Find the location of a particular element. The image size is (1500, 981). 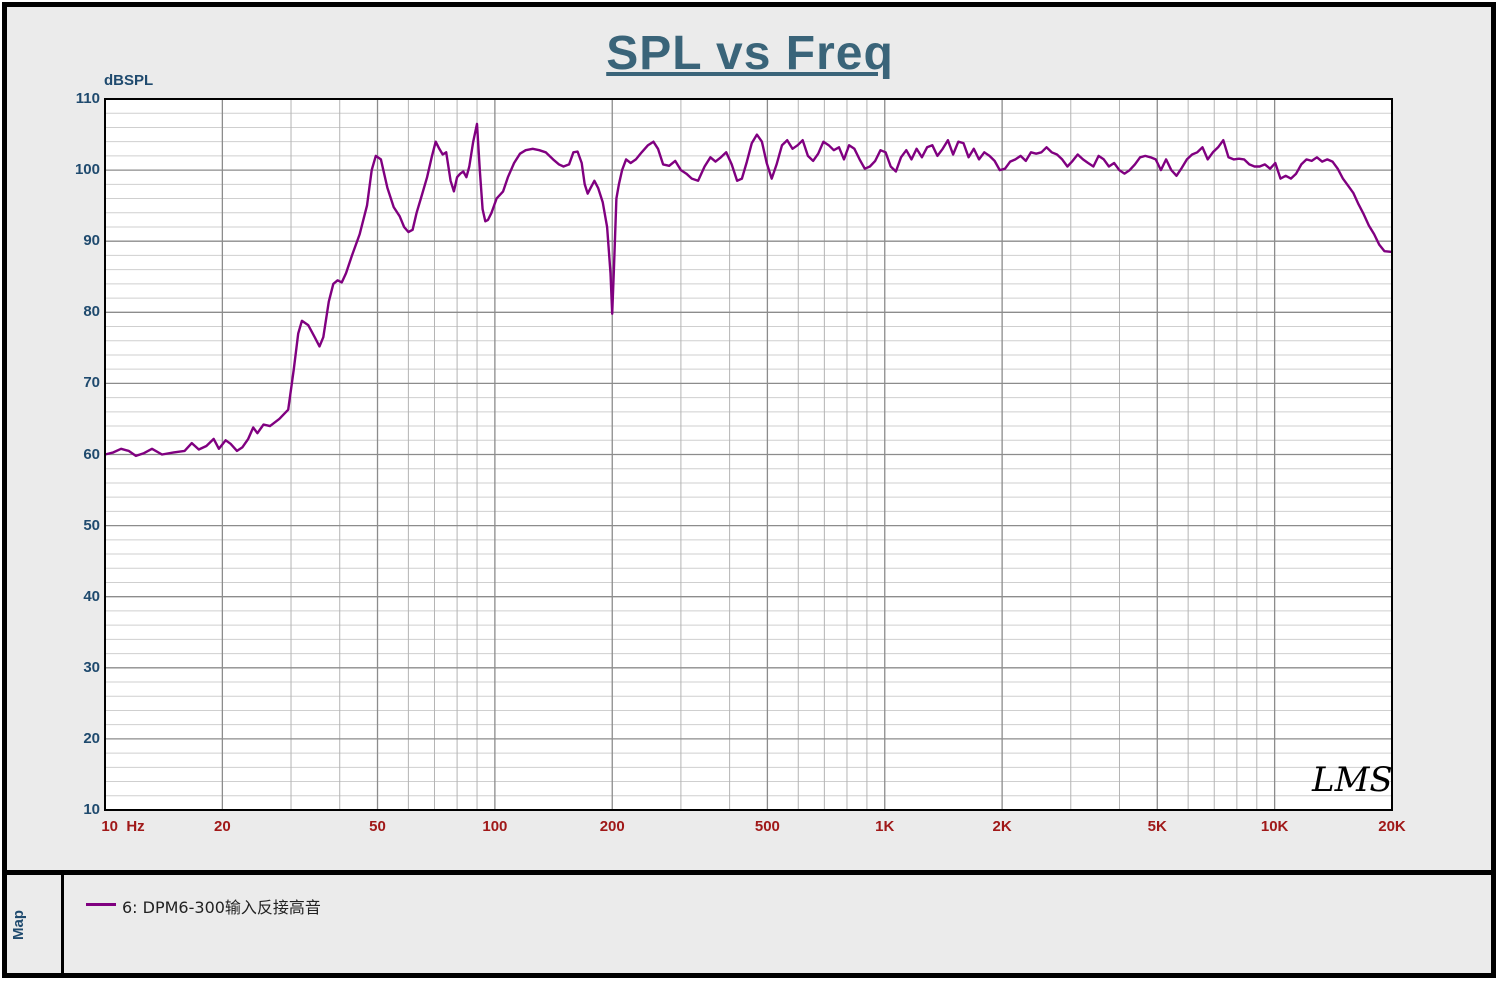

y-tick-label: 100 is located at coordinates (87, 170).